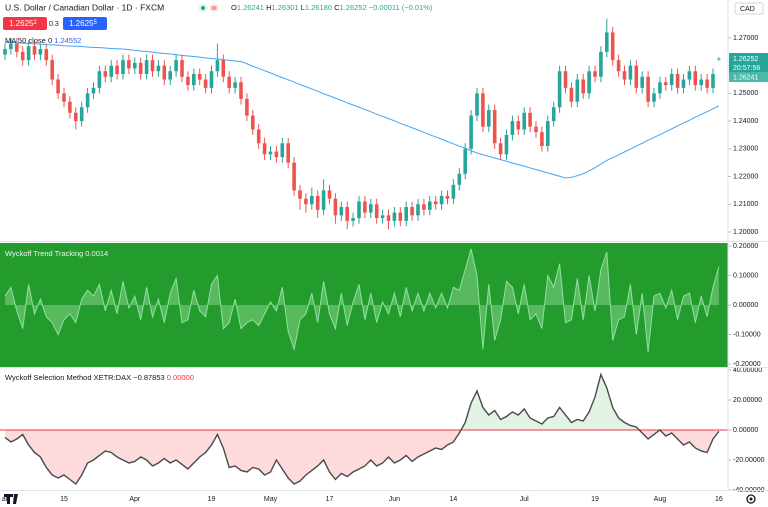 This screenshot has height=507, width=768. I want to click on settings-button, so click(751, 499).